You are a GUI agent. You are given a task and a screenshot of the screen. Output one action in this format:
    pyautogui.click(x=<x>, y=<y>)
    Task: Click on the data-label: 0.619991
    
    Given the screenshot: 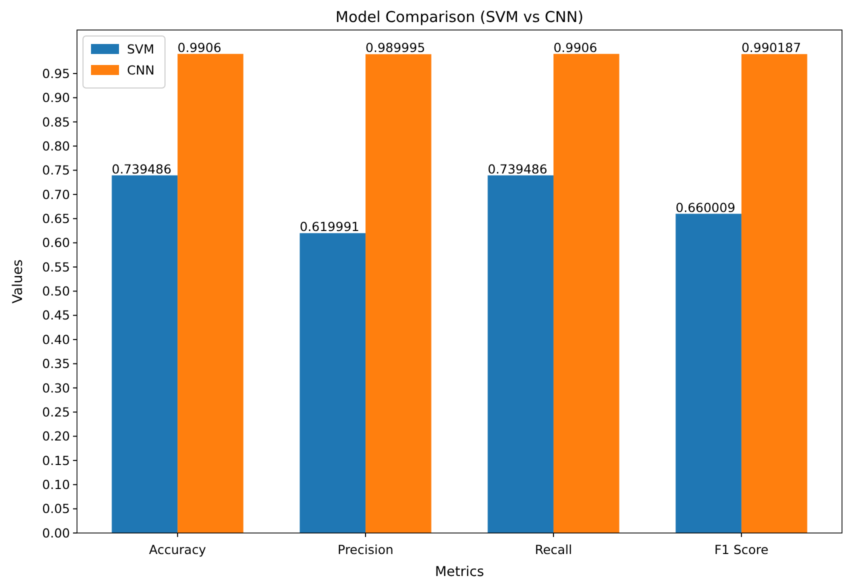 What is the action you would take?
    pyautogui.click(x=330, y=226)
    